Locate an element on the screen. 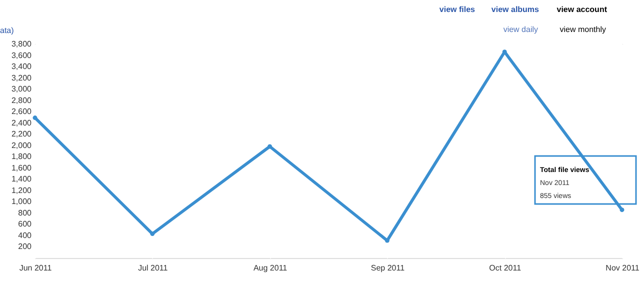 Image resolution: width=640 pixels, height=281 pixels. x-tick-label: Nov 2011 is located at coordinates (623, 268).